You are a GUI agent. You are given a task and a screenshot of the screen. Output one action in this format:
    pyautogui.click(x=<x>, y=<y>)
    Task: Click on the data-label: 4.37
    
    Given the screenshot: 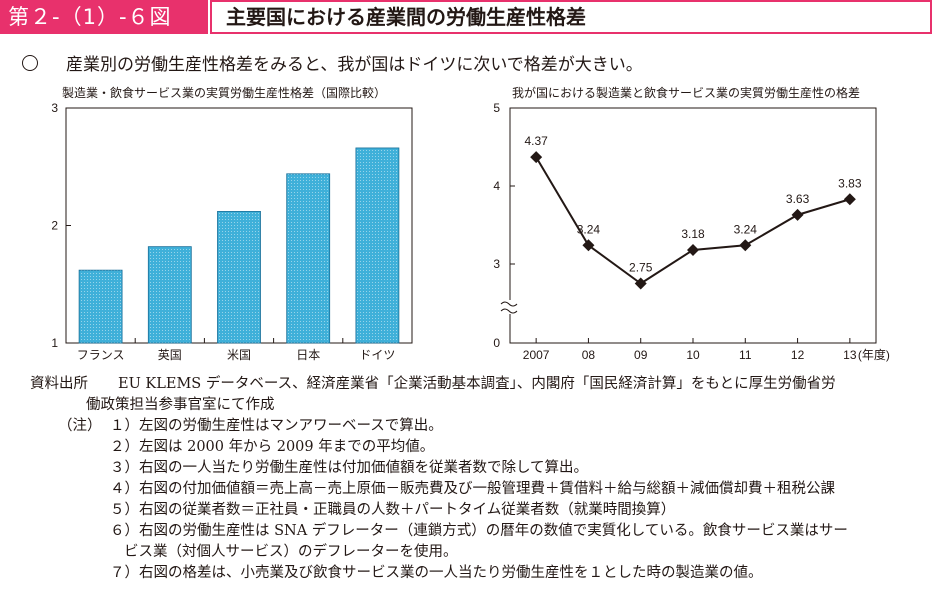 What is the action you would take?
    pyautogui.click(x=536, y=141)
    